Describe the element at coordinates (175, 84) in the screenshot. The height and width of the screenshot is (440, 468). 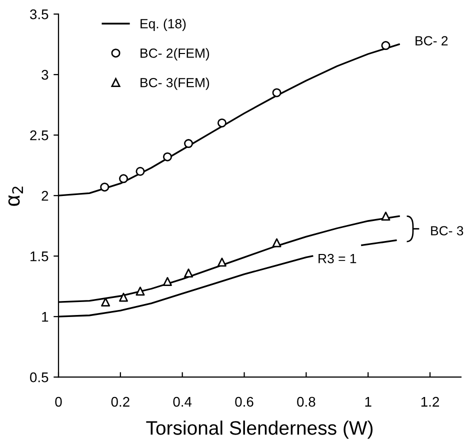
I see `legend-label: BC- 3(FEM)` at that location.